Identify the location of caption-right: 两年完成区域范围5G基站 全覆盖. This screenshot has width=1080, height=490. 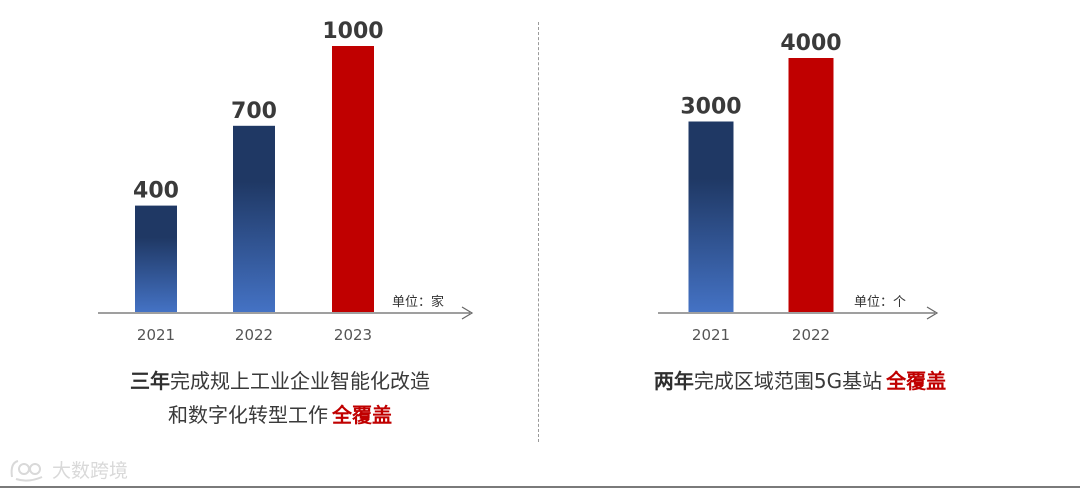
(800, 381).